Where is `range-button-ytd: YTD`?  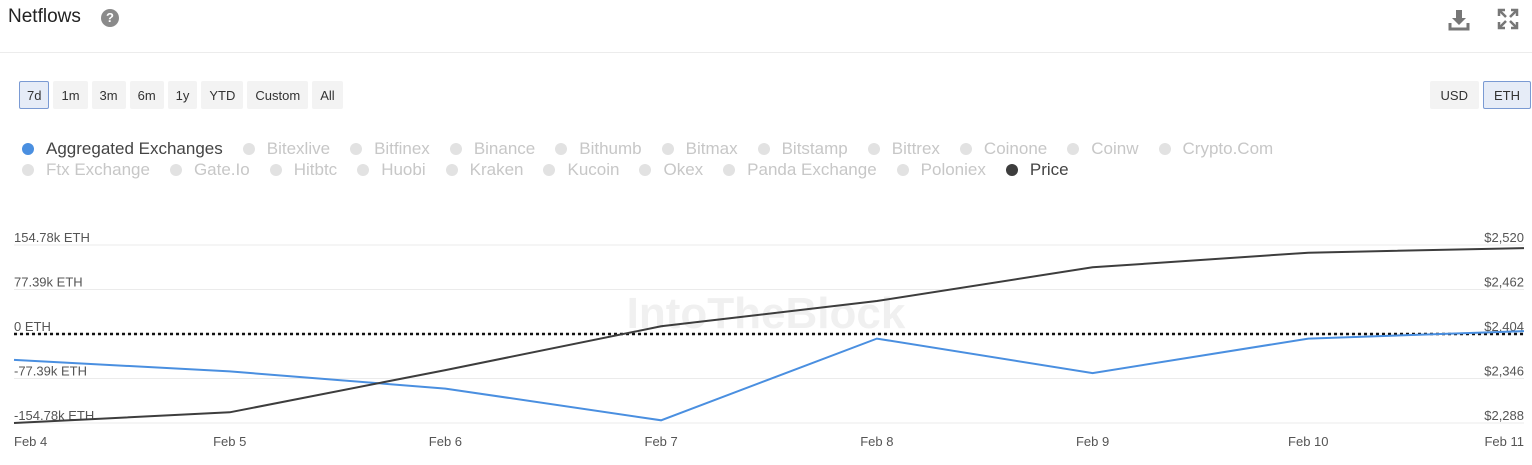 range-button-ytd: YTD is located at coordinates (222, 95).